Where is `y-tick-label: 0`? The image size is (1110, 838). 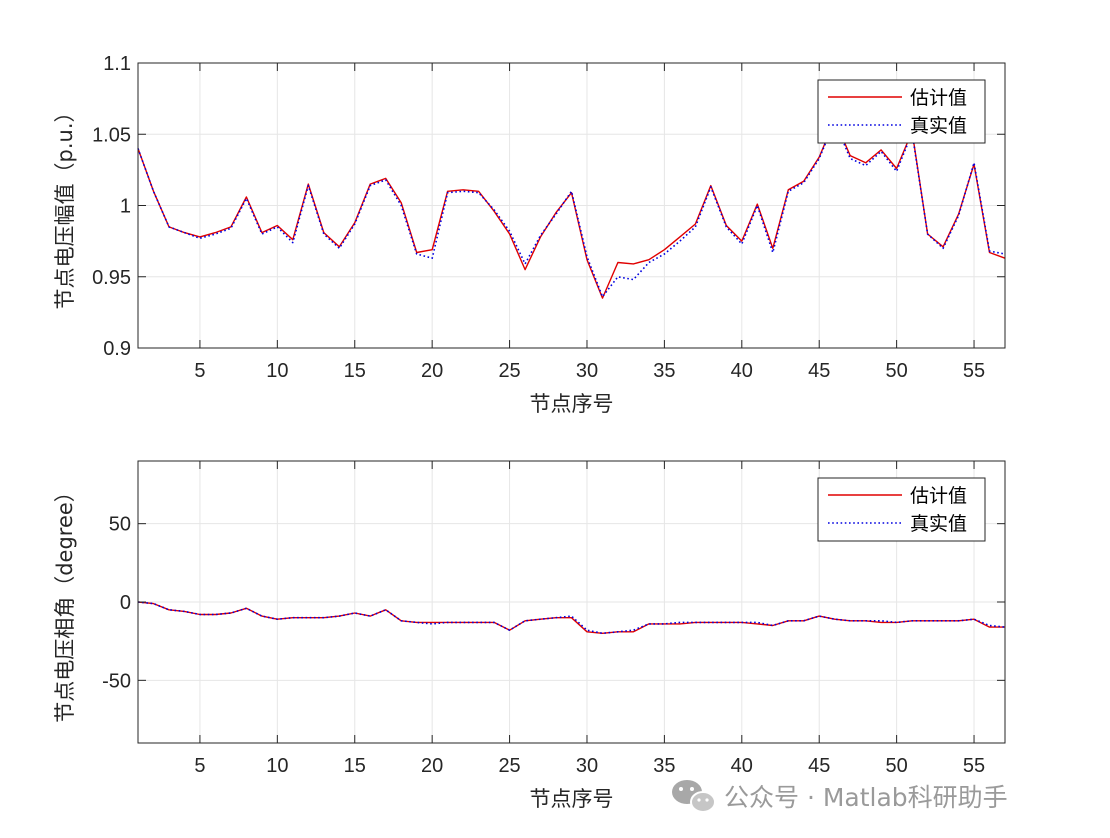 y-tick-label: 0 is located at coordinates (125, 603).